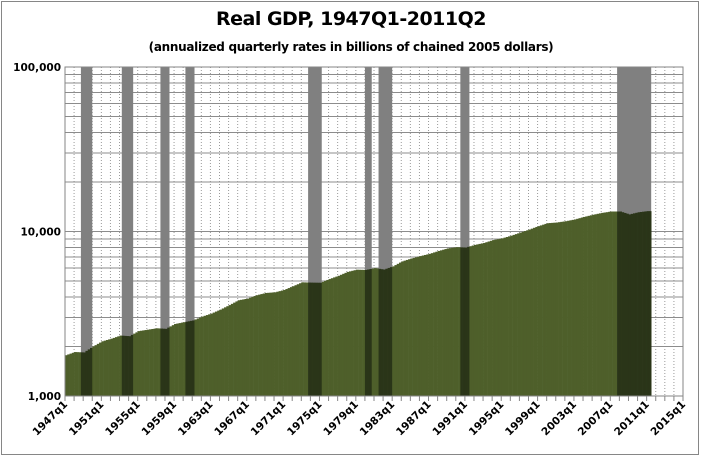  Describe the element at coordinates (351, 19) in the screenshot. I see `chart-title: Real GDP, 1947Q1-2011Q2` at that location.